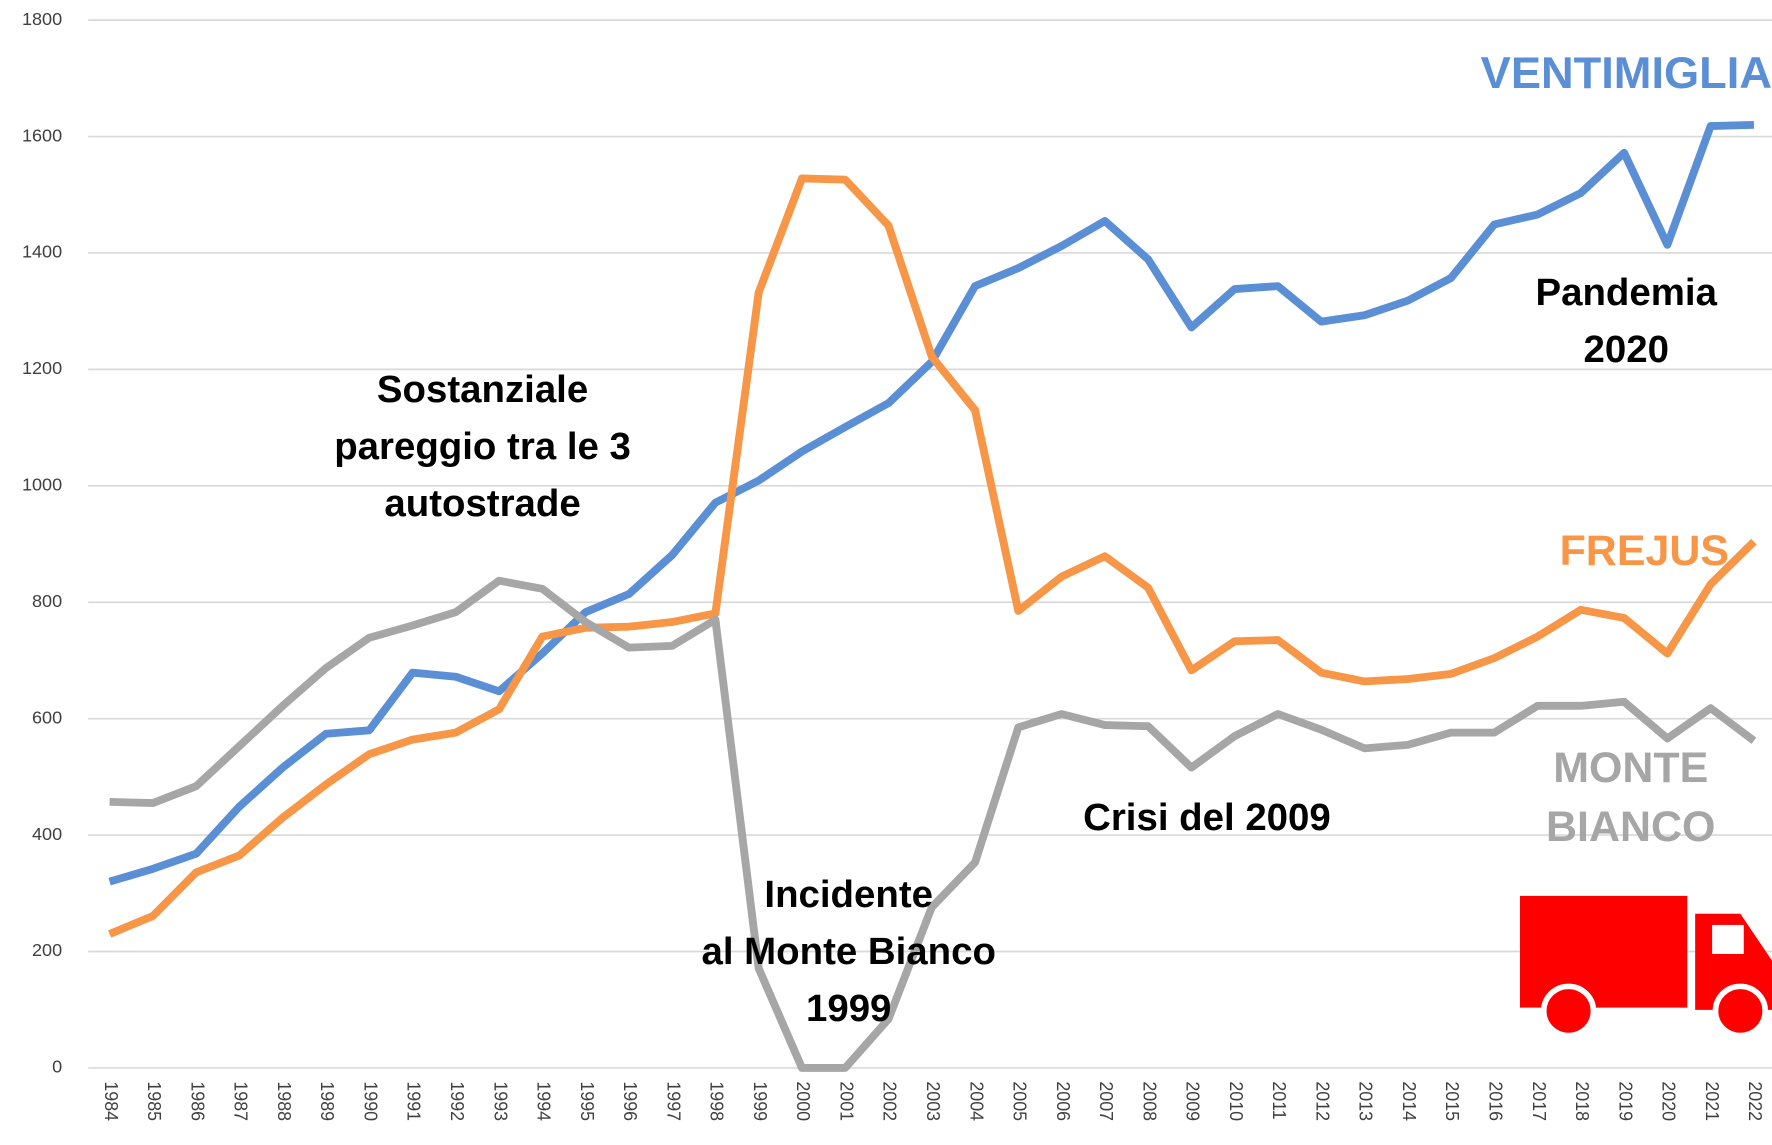  I want to click on x-tick-label: 2022, so click(1755, 1101).